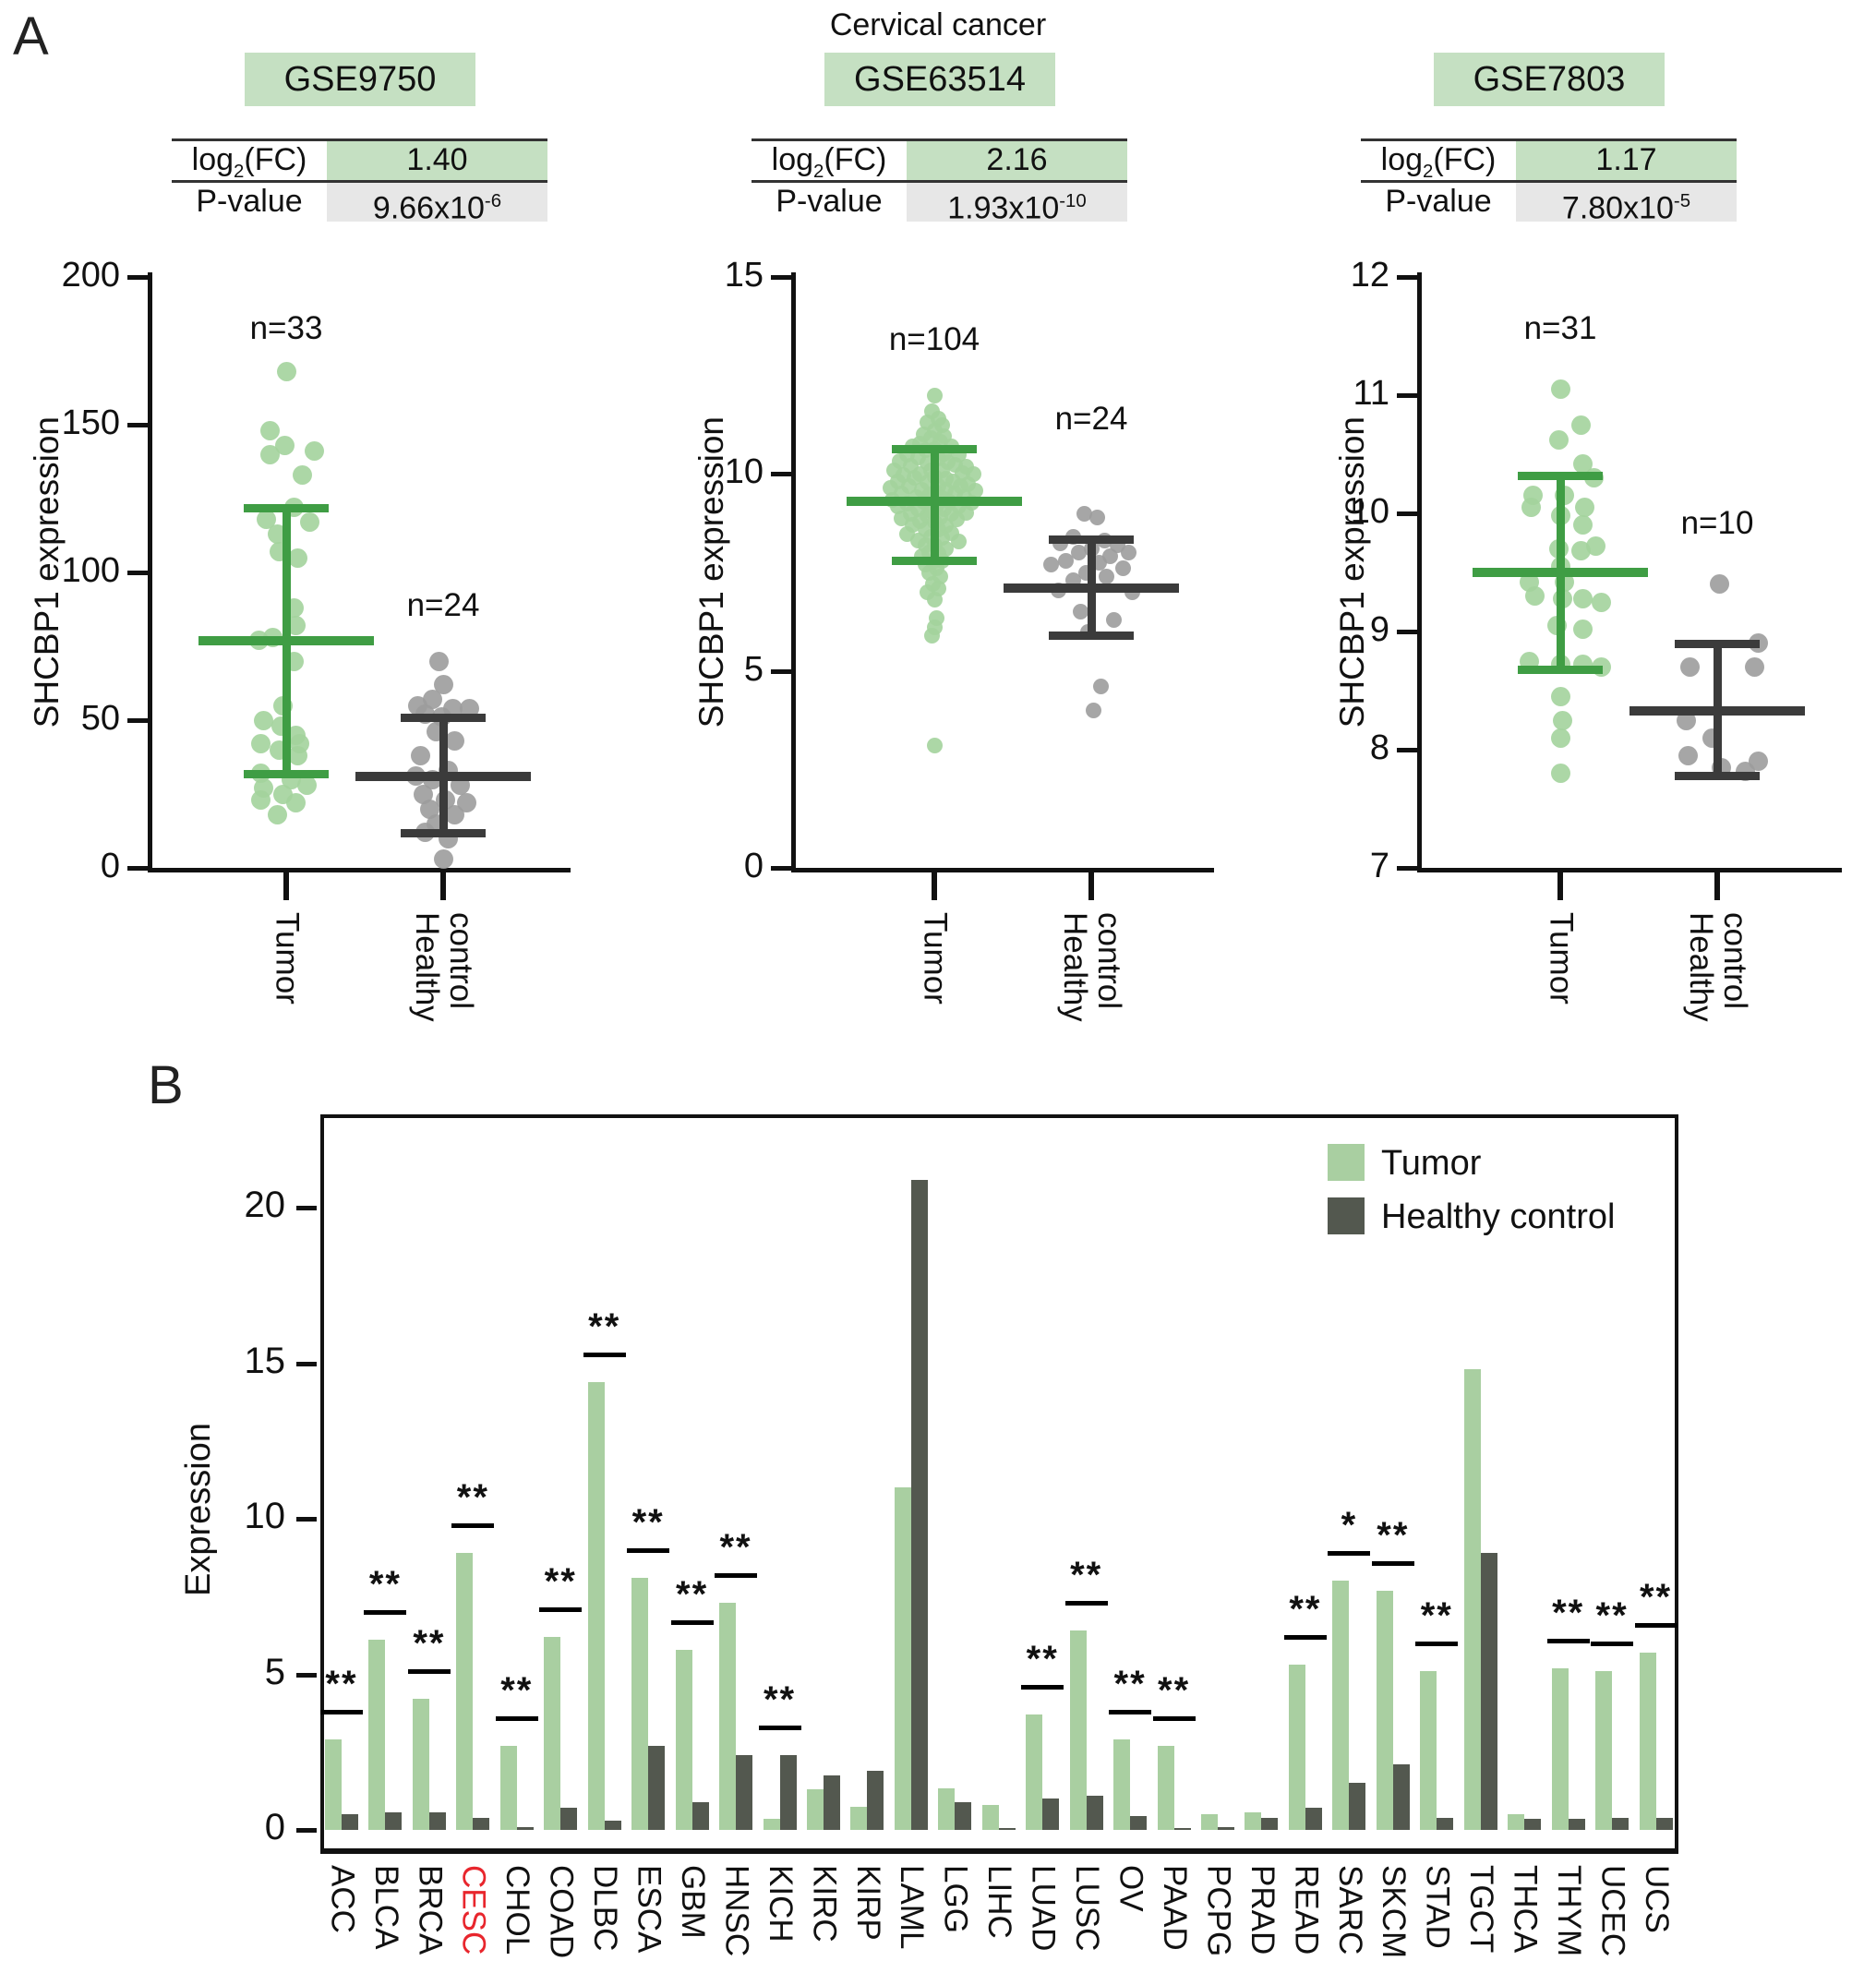 The height and width of the screenshot is (1985, 1876). I want to click on y-axis-title: SHCBP1 expression, so click(712, 572).